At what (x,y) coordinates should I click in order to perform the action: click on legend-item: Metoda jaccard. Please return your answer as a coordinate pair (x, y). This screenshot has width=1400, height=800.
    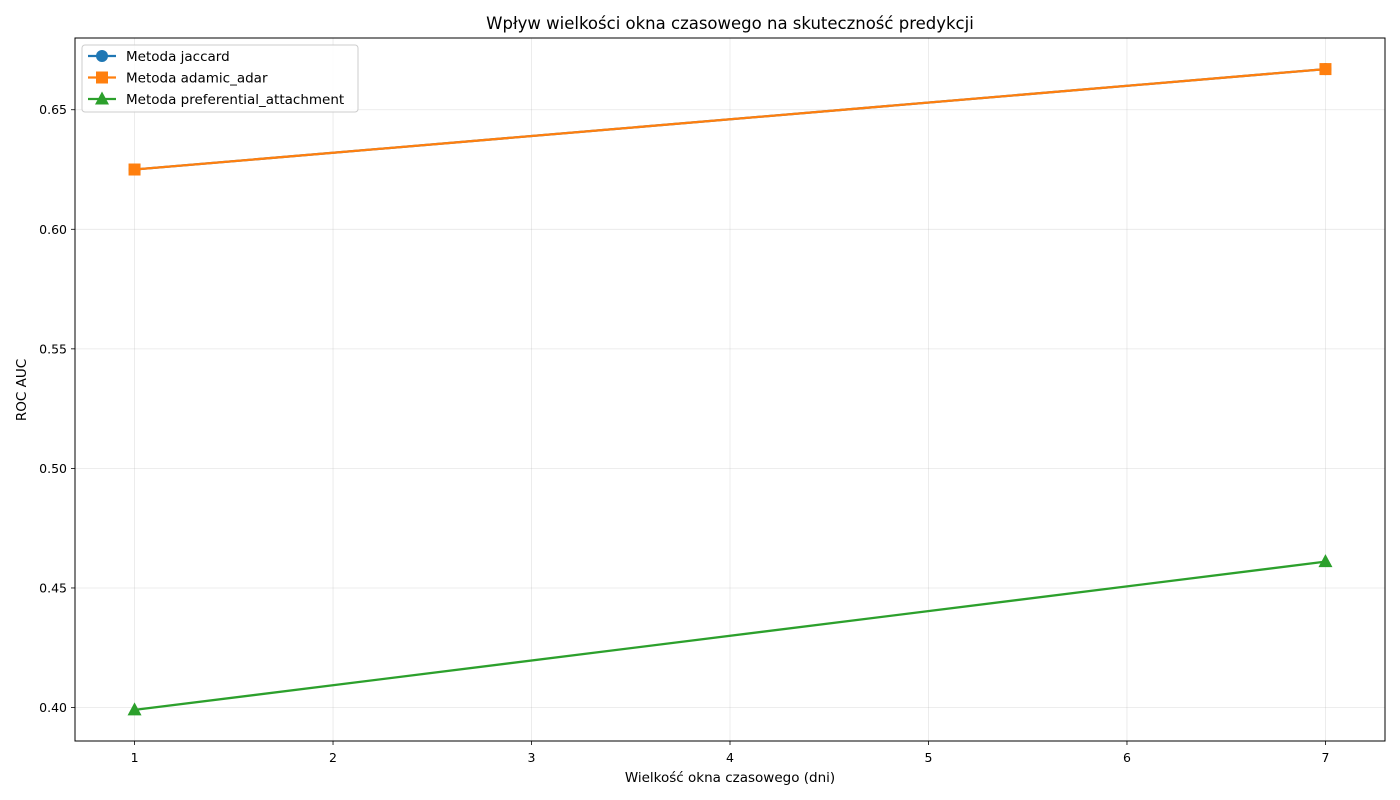
    Looking at the image, I should click on (159, 57).